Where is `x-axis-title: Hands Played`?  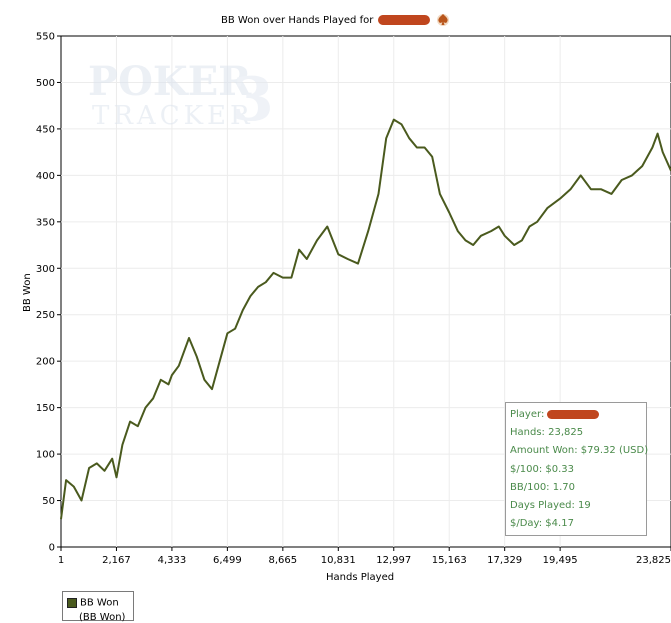
x-axis-title: Hands Played is located at coordinates (360, 577).